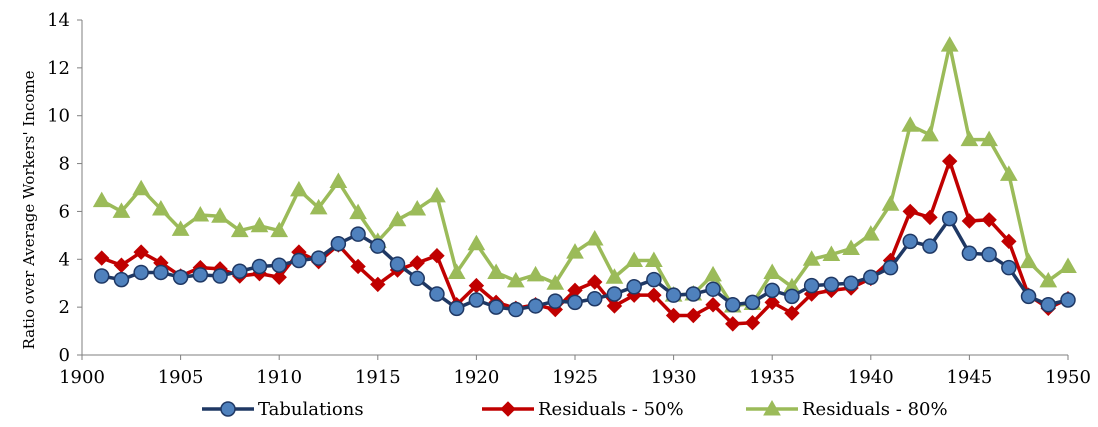 This screenshot has height=427, width=1098. I want to click on x-tick-label: 1915, so click(378, 377).